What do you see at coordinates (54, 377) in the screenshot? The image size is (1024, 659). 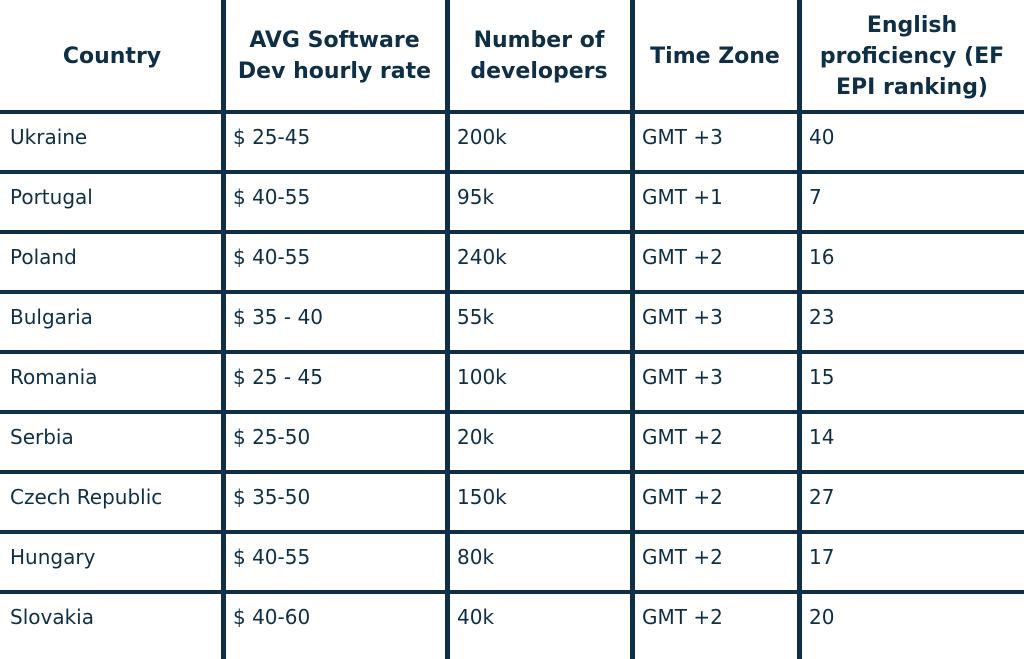 I see `cell-text: Romania` at bounding box center [54, 377].